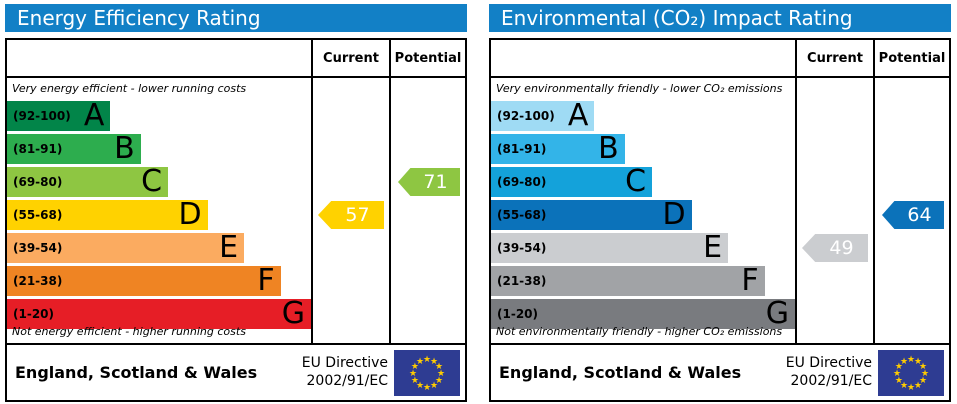  Describe the element at coordinates (435, 182) in the screenshot. I see `potential-value: 71` at that location.